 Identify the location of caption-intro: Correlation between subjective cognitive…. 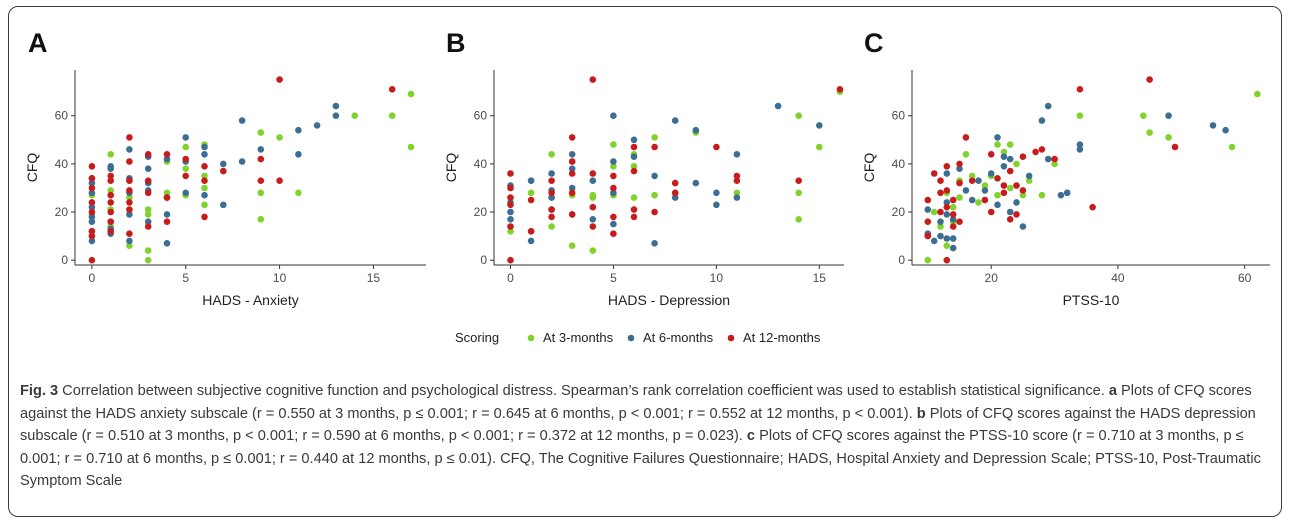
(583, 391).